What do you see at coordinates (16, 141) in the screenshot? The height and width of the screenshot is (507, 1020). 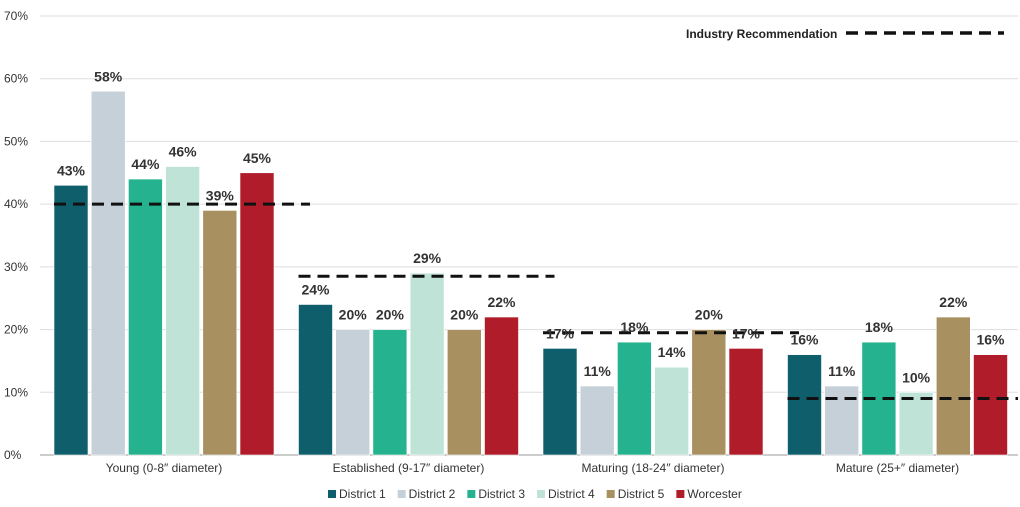 I see `y-tick-label: 50%` at bounding box center [16, 141].